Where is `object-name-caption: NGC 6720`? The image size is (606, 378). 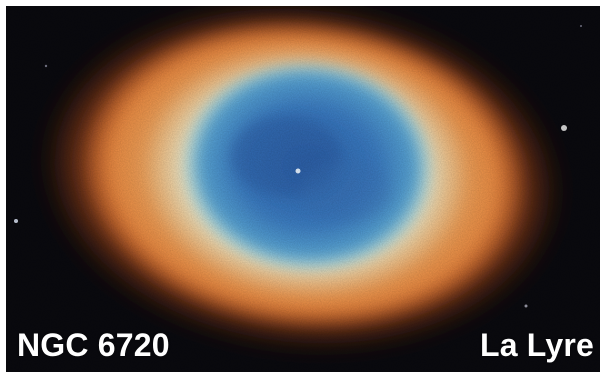 object-name-caption: NGC 6720 is located at coordinates (93, 345).